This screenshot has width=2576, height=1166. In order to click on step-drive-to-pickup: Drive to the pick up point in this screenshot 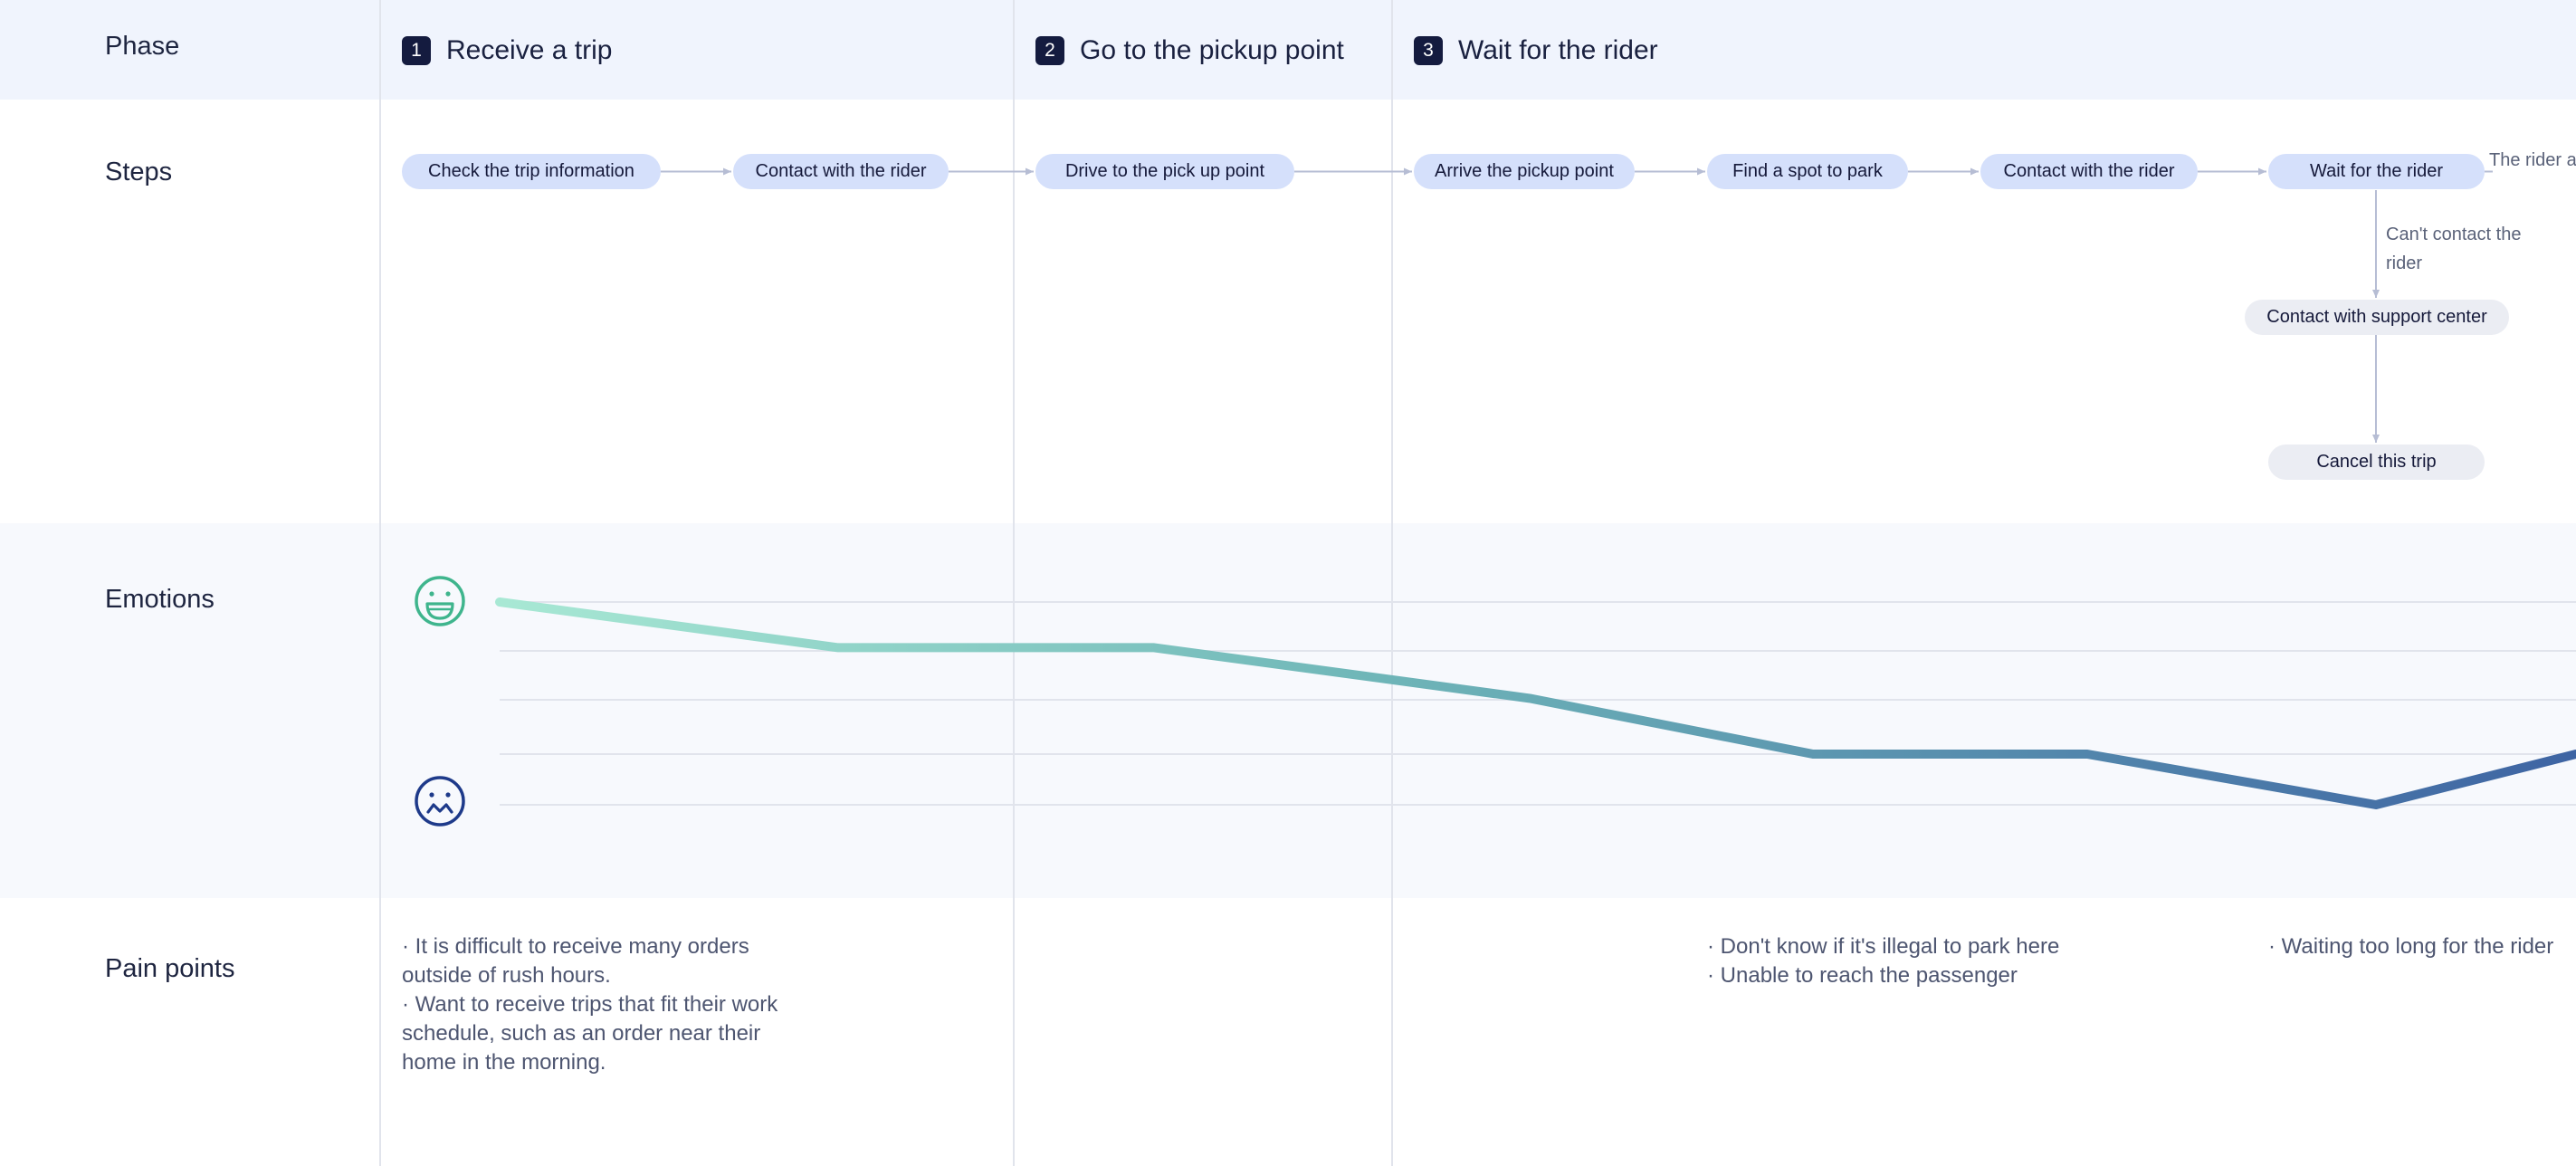, I will do `click(1164, 171)`.